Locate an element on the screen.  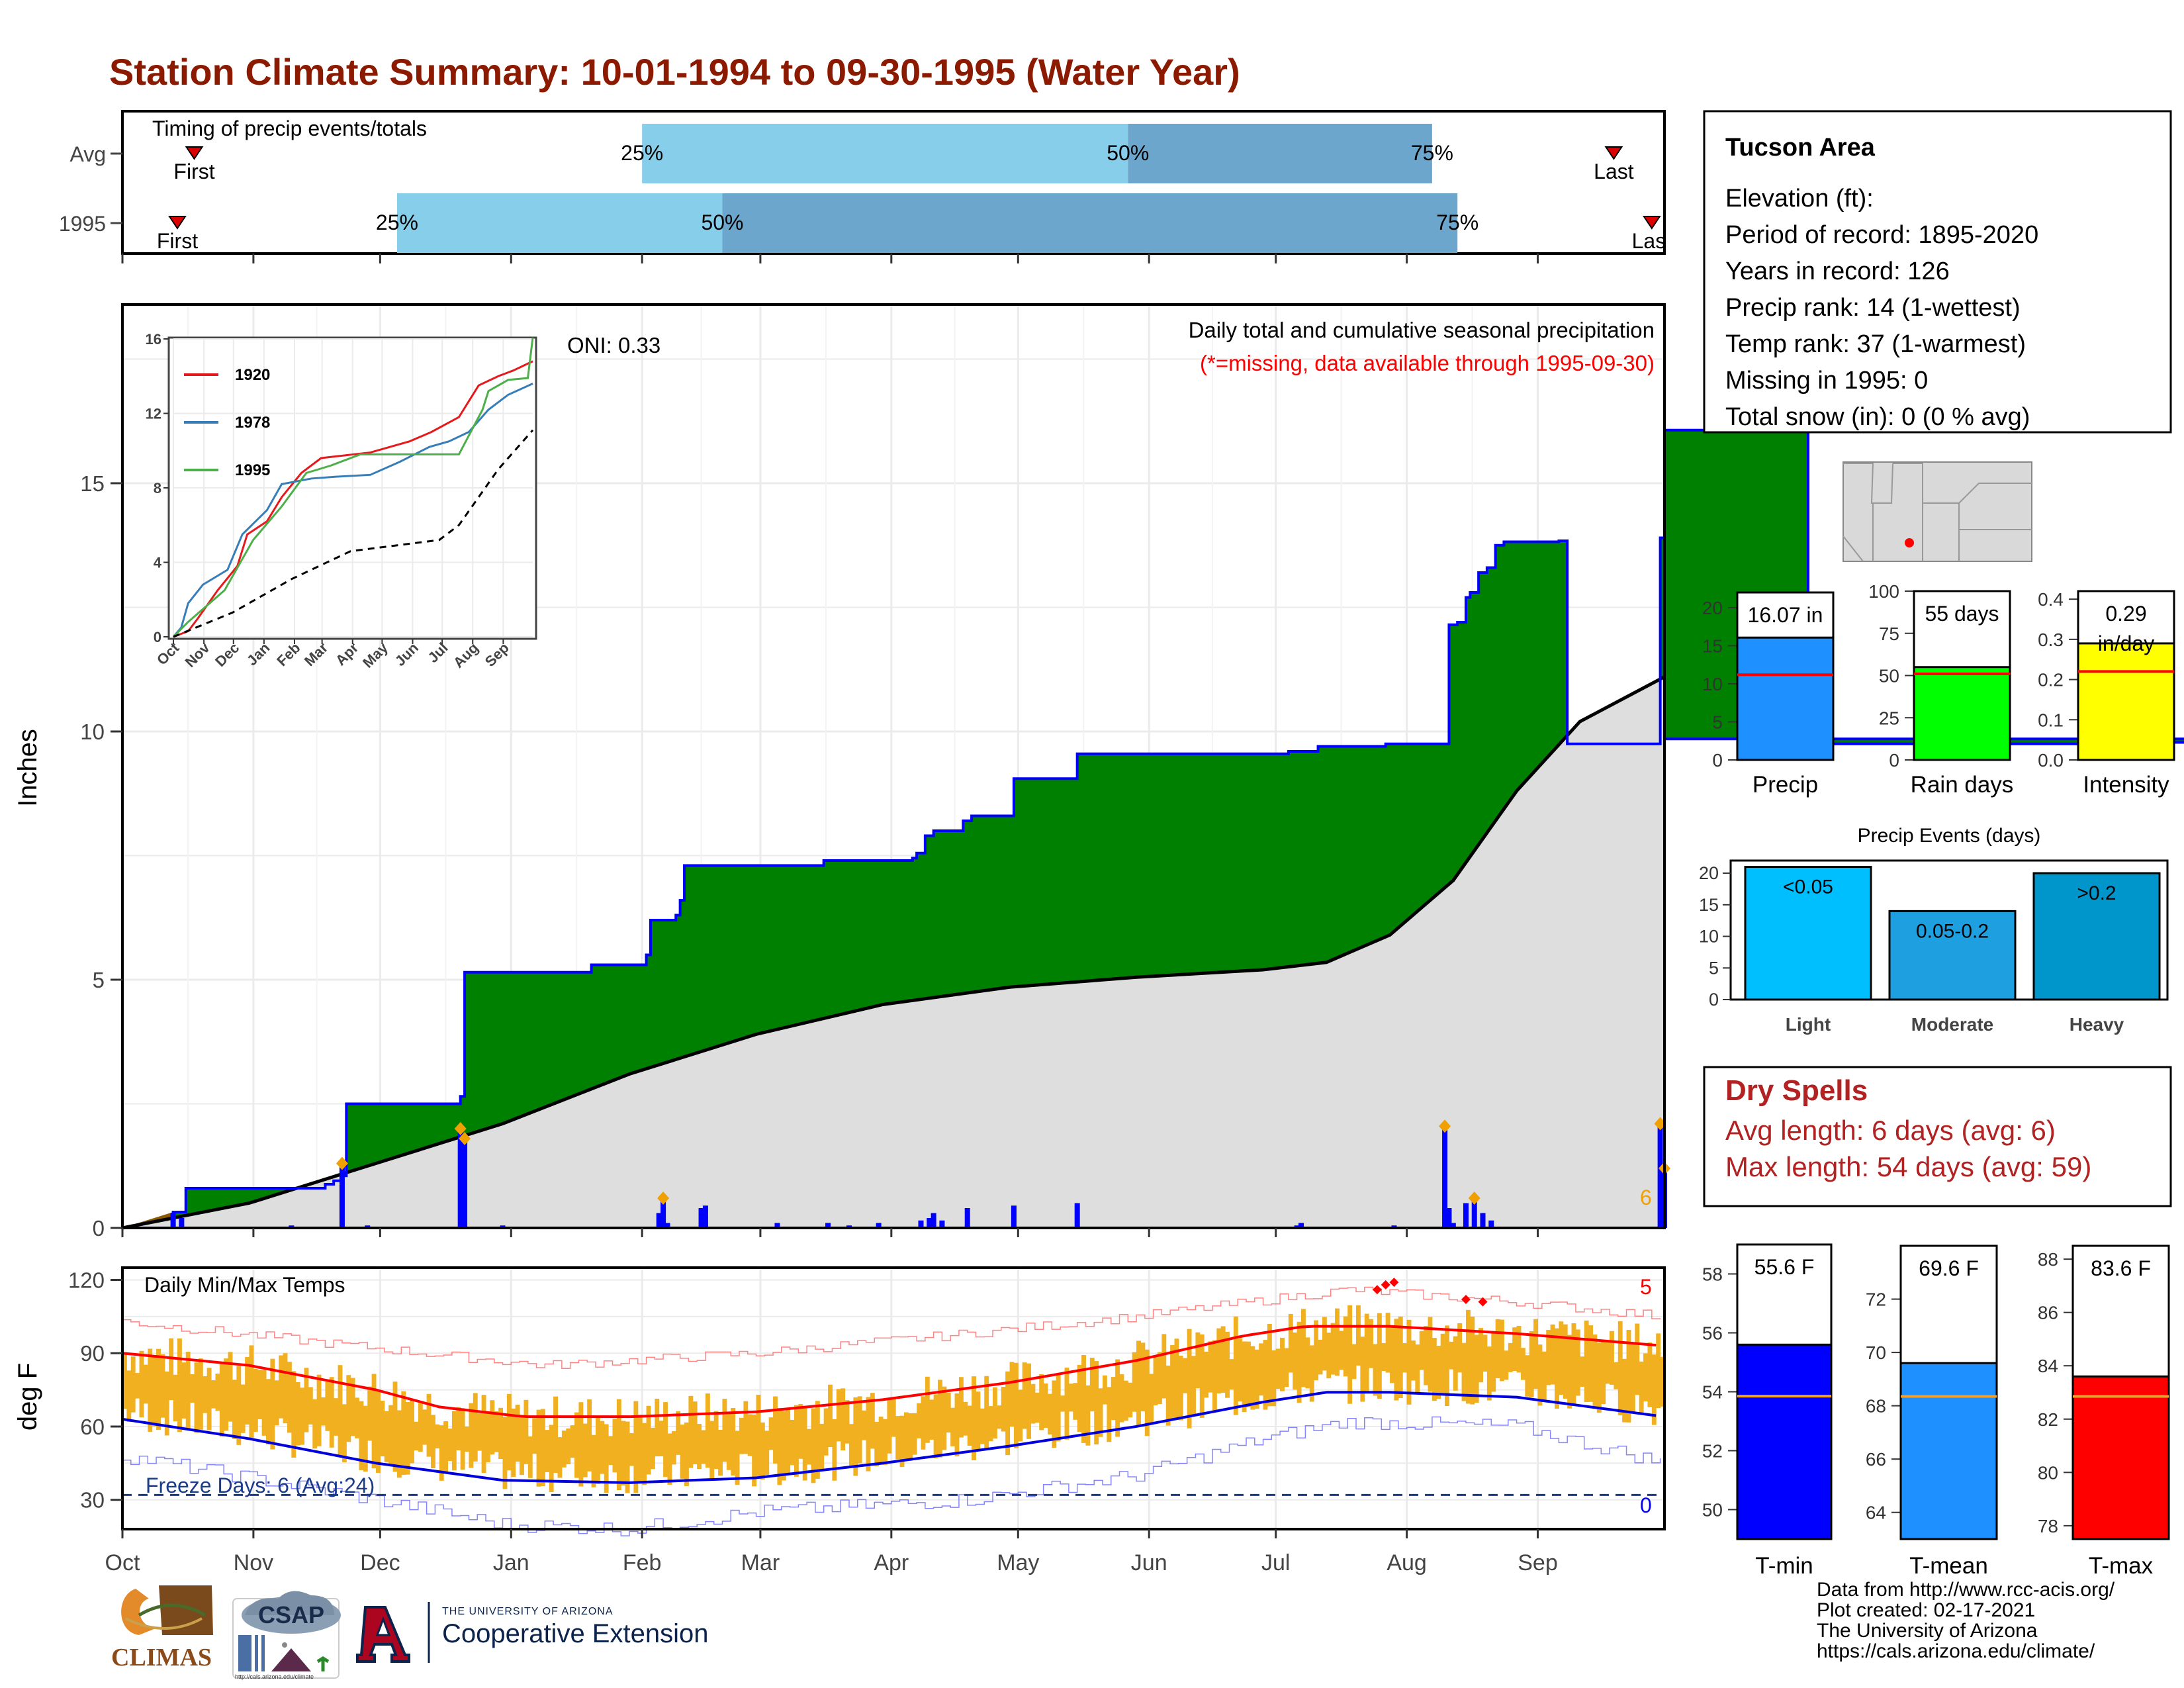
temp-ytick-label: 60 is located at coordinates (92, 1427).